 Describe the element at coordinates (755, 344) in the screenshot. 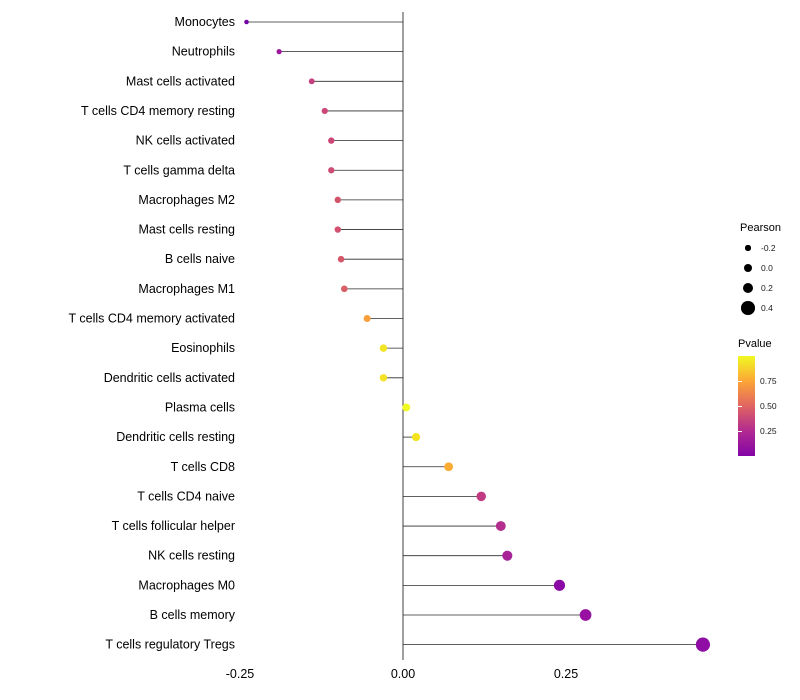

I see `pvalue-legend-title: Pvalue` at that location.